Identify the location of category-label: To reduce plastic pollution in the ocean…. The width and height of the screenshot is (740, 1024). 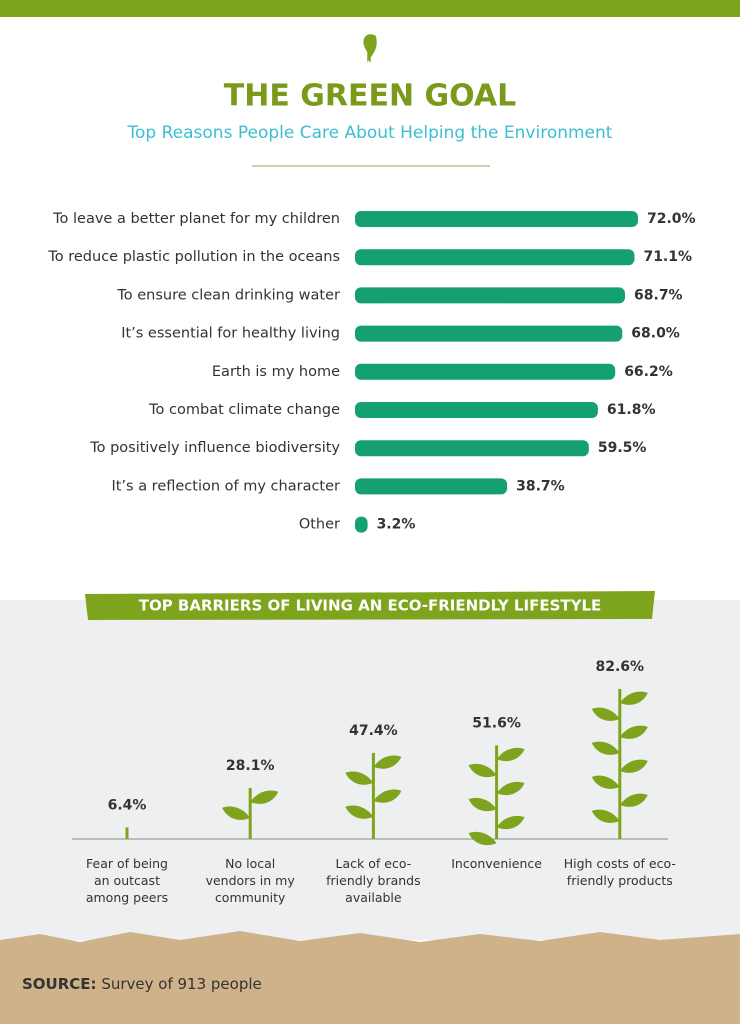
(193, 257).